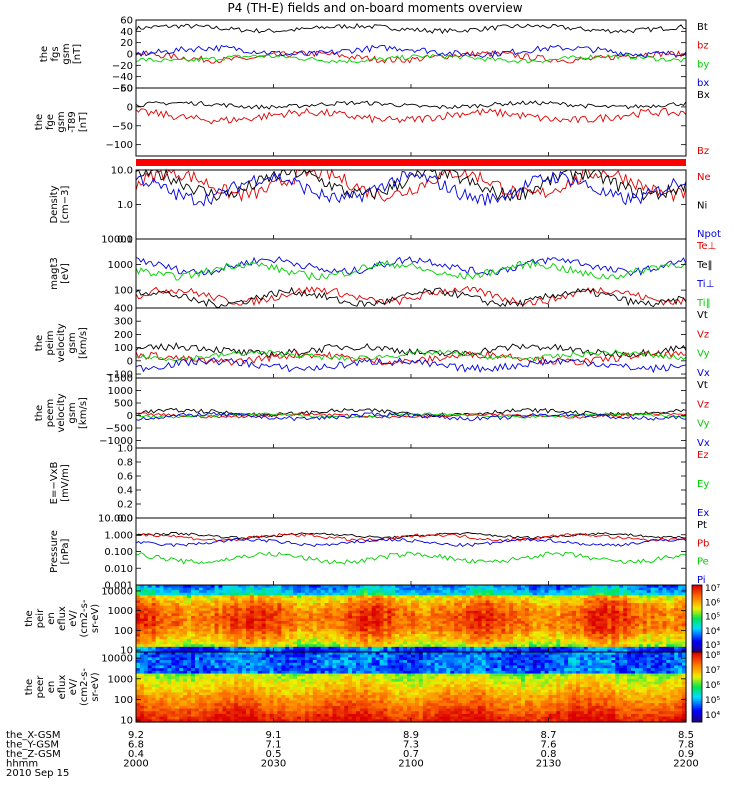  I want to click on ylabel-efield: E=−VxB [mV/m], so click(60, 483).